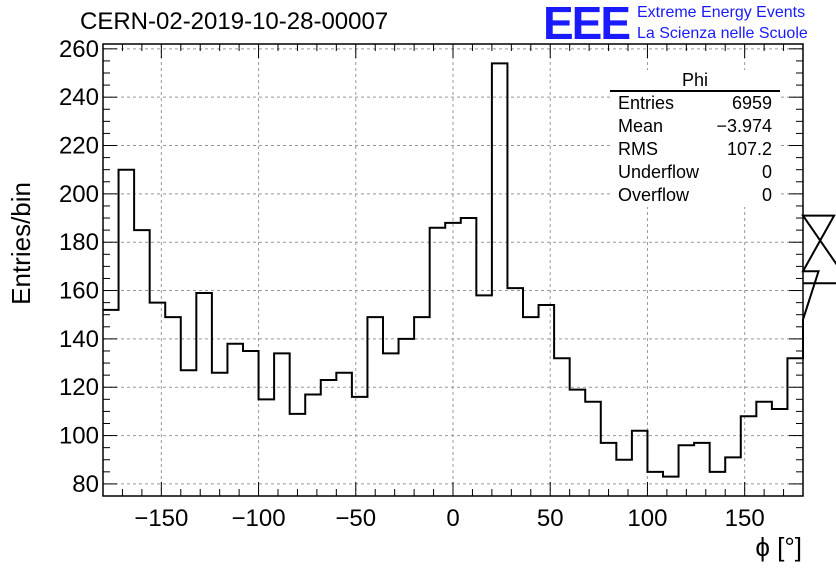 The width and height of the screenshot is (836, 572). Describe the element at coordinates (161, 518) in the screenshot. I see `x-tick-label: −150` at that location.